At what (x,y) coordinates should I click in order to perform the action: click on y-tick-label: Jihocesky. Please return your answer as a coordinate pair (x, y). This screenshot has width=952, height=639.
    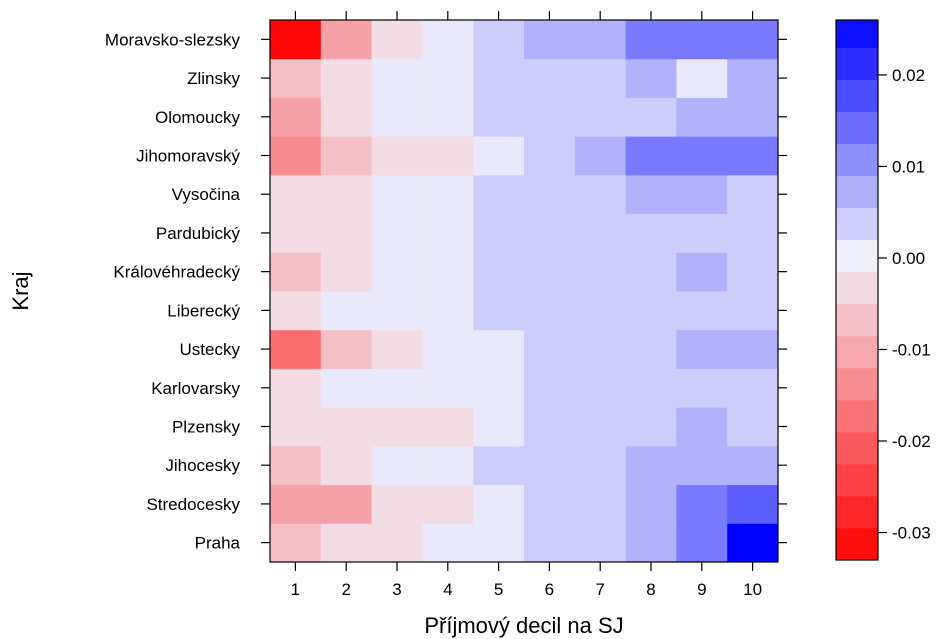
    Looking at the image, I should click on (202, 465).